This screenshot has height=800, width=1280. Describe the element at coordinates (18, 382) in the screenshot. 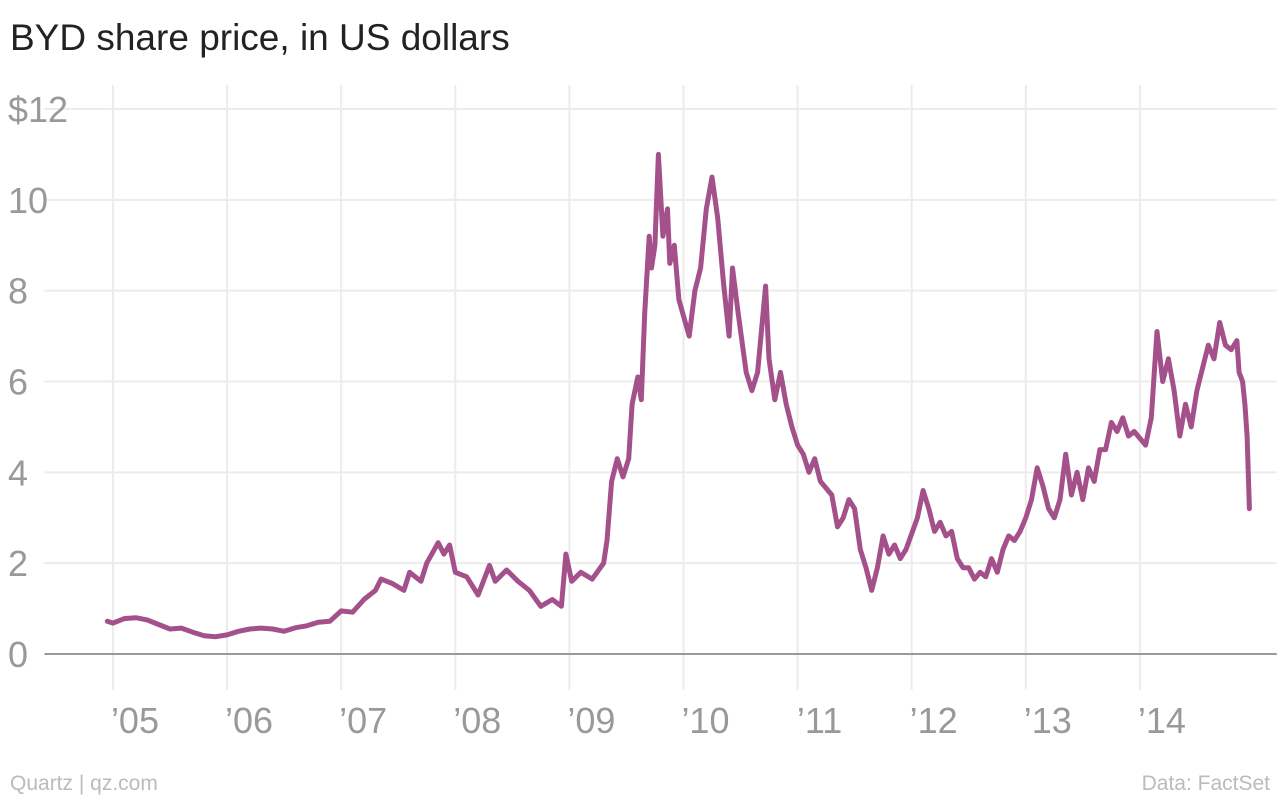

I see `y-tick-label: 6` at that location.